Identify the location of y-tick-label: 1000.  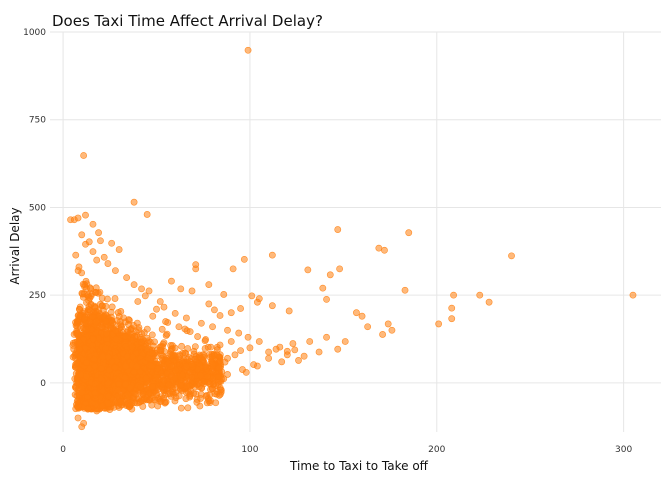
(34, 33).